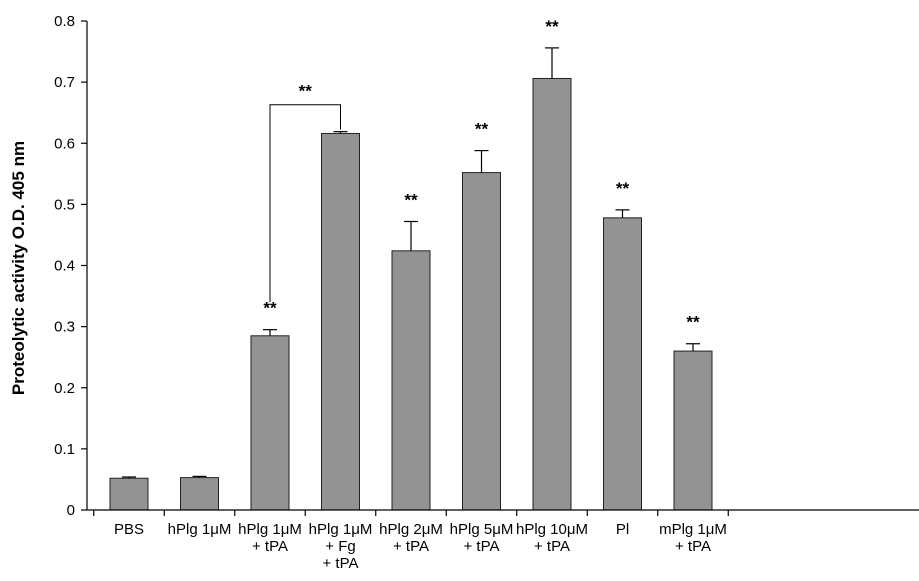  What do you see at coordinates (64, 21) in the screenshot?
I see `y-tick-label: 0.8` at bounding box center [64, 21].